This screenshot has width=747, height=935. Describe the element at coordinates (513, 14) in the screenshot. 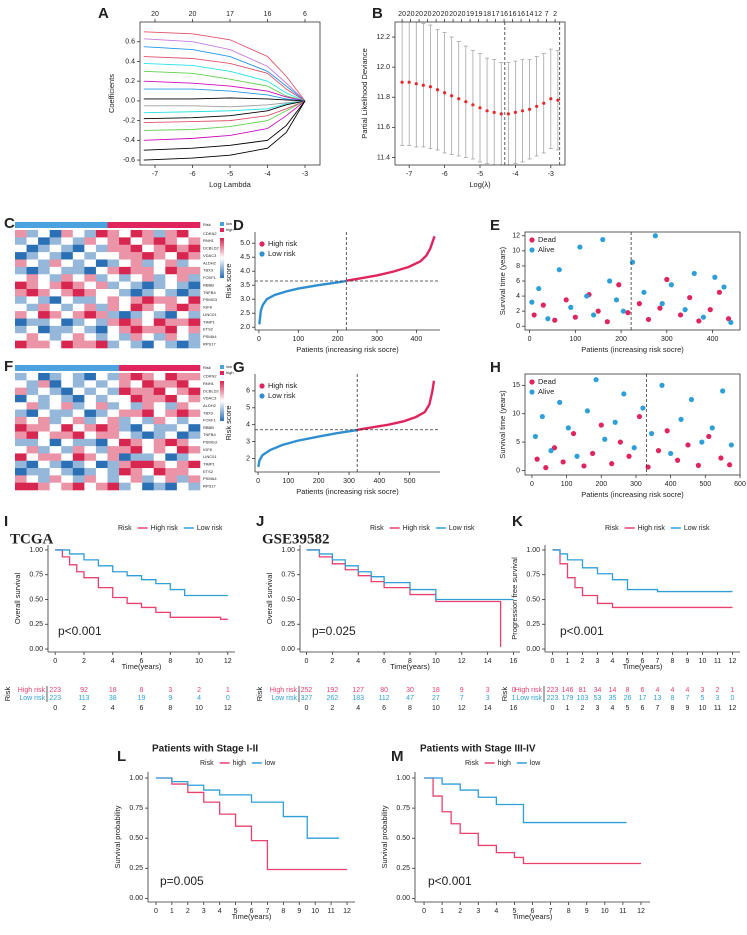

I see `top-tick-label: 16` at that location.